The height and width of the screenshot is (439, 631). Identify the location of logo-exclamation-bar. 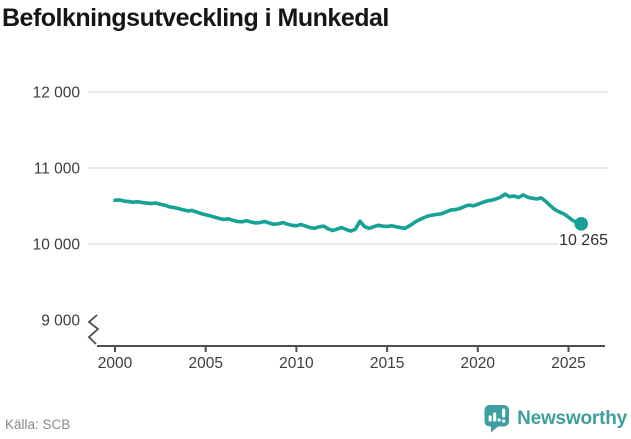
(504, 413).